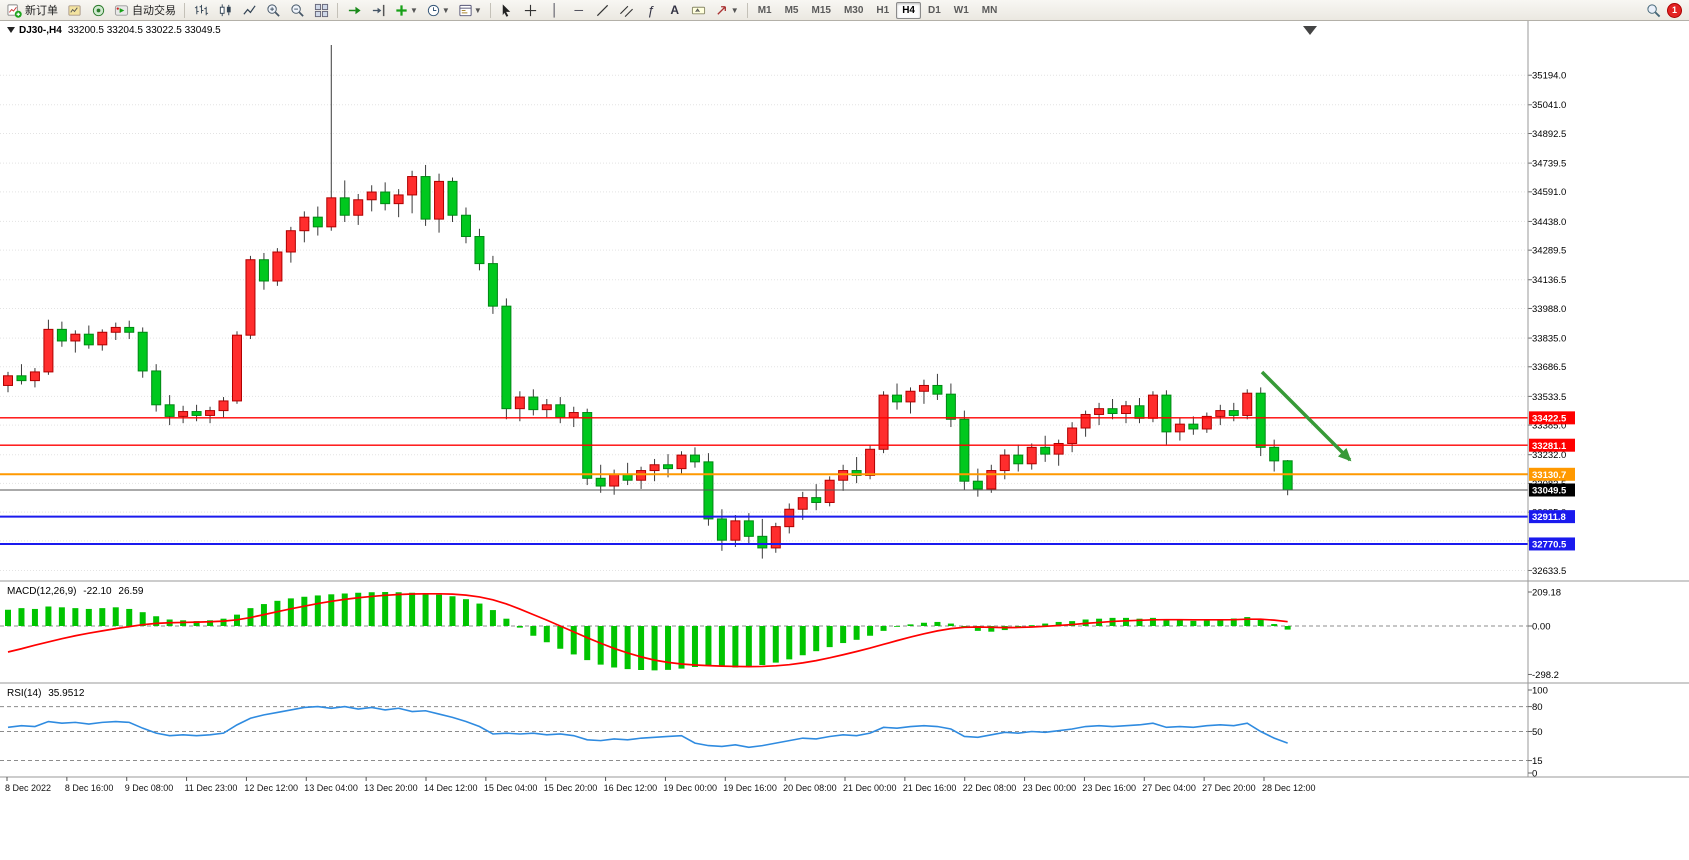 The image size is (1689, 860). Describe the element at coordinates (337, 10) in the screenshot. I see `toolbar-separator` at that location.